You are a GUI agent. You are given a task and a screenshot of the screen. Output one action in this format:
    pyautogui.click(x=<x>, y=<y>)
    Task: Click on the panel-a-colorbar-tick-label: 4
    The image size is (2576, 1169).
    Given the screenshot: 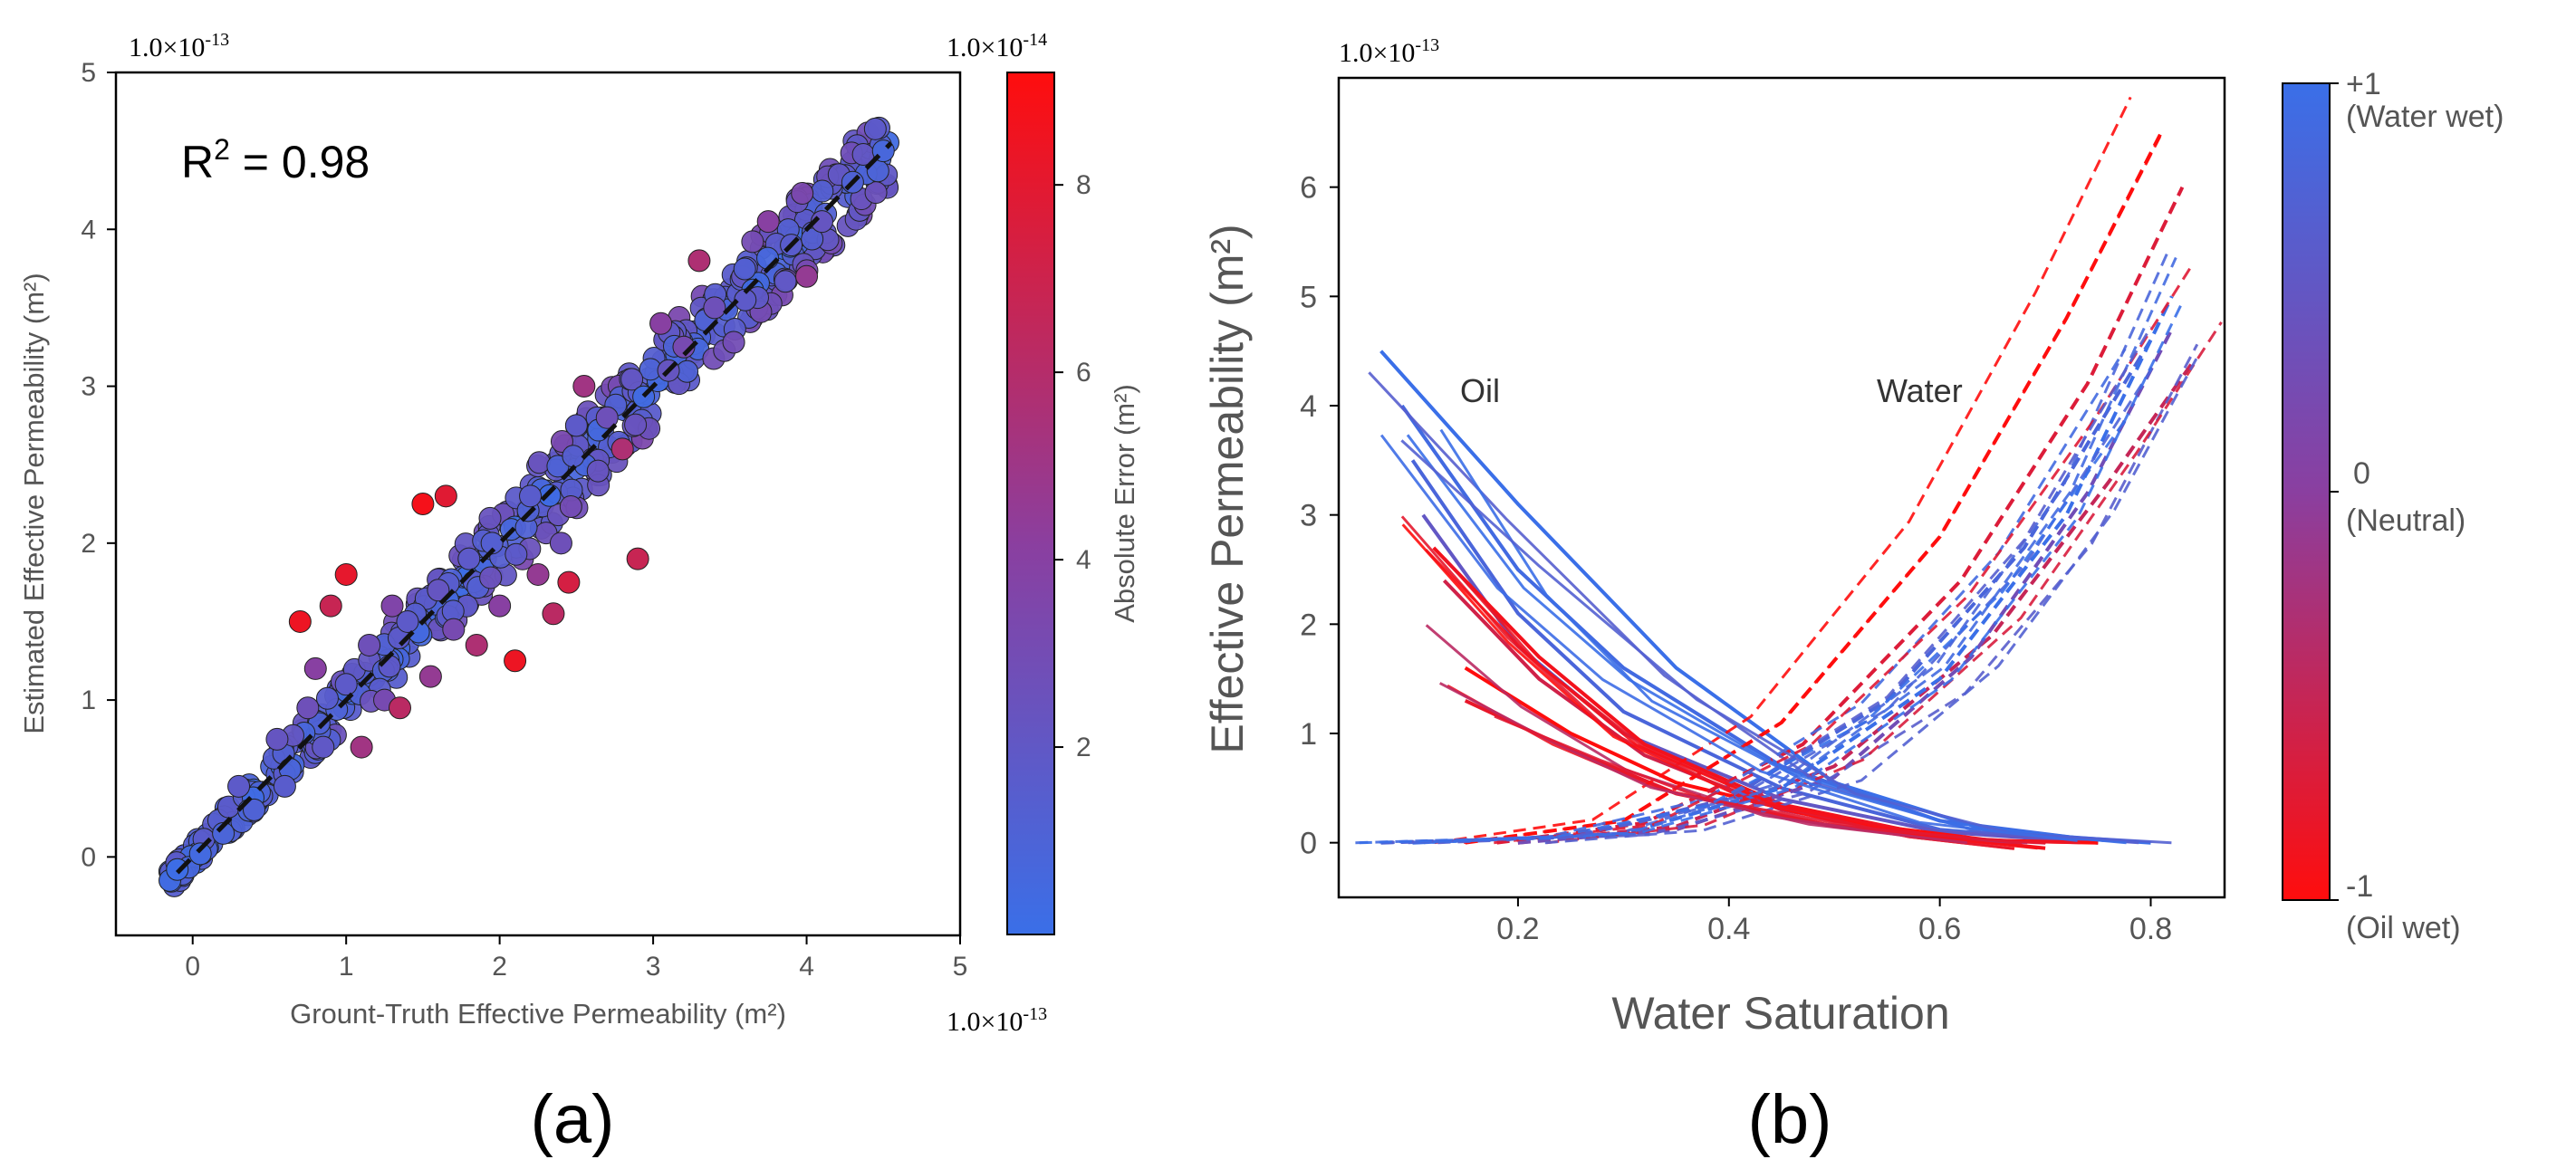 What is the action you would take?
    pyautogui.click(x=1083, y=560)
    